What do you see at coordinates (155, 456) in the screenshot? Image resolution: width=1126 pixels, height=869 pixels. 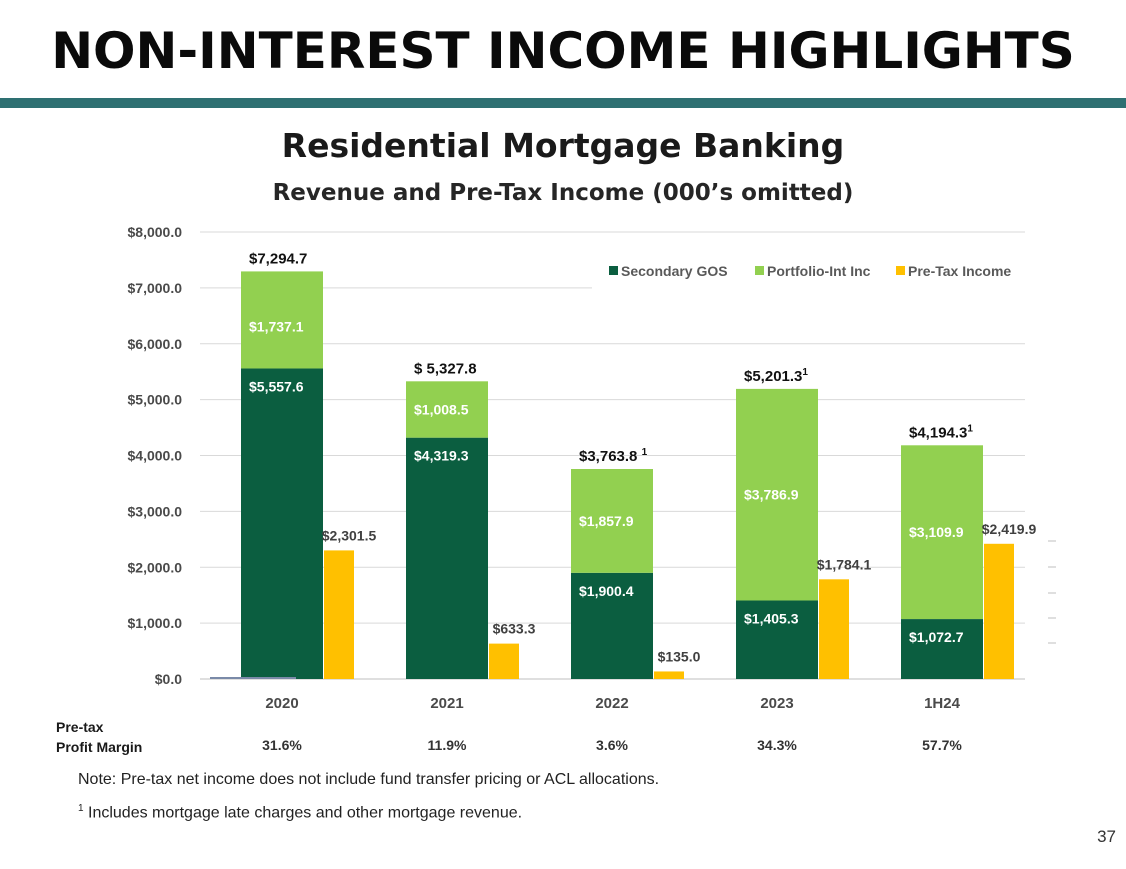 I see `y-tick-label: $4,000.0` at bounding box center [155, 456].